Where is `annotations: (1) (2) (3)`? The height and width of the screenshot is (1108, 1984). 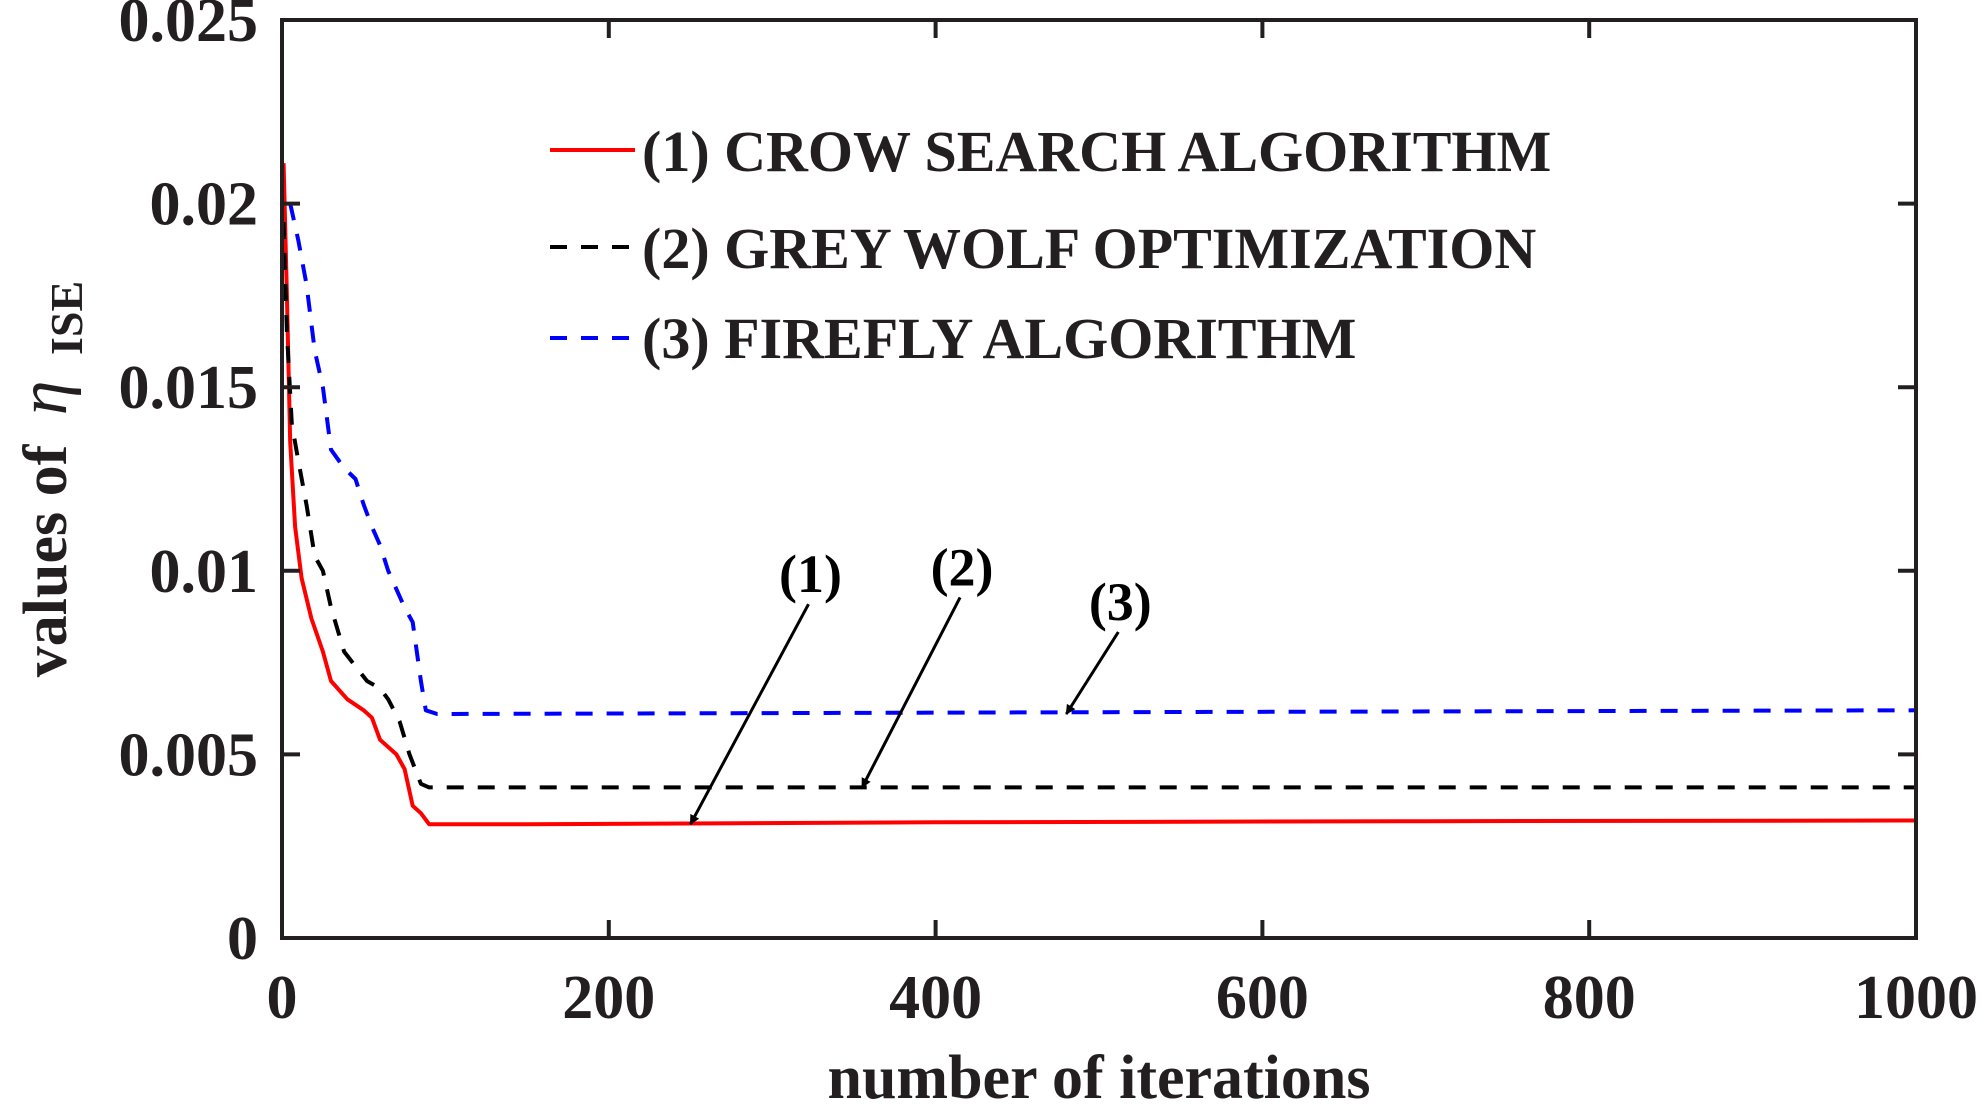
annotations: (1) (2) (3) is located at coordinates (920, 681).